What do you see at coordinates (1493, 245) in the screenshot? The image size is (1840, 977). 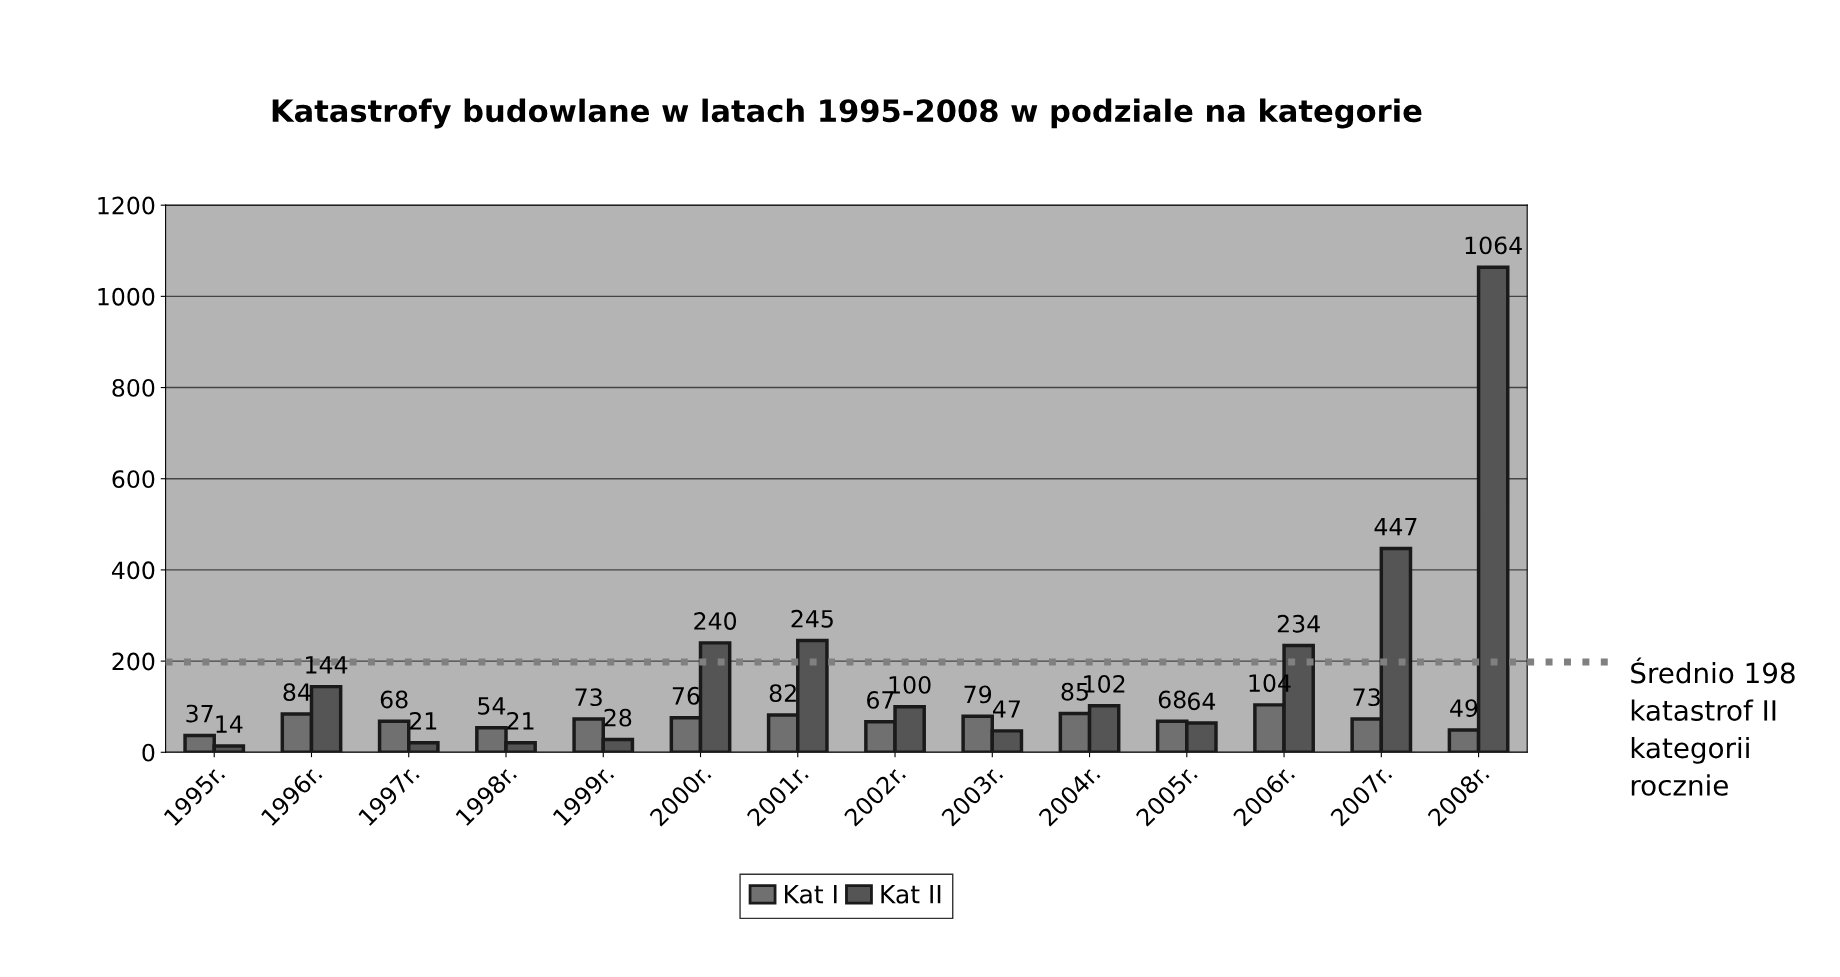 I see `data-label: 1064` at bounding box center [1493, 245].